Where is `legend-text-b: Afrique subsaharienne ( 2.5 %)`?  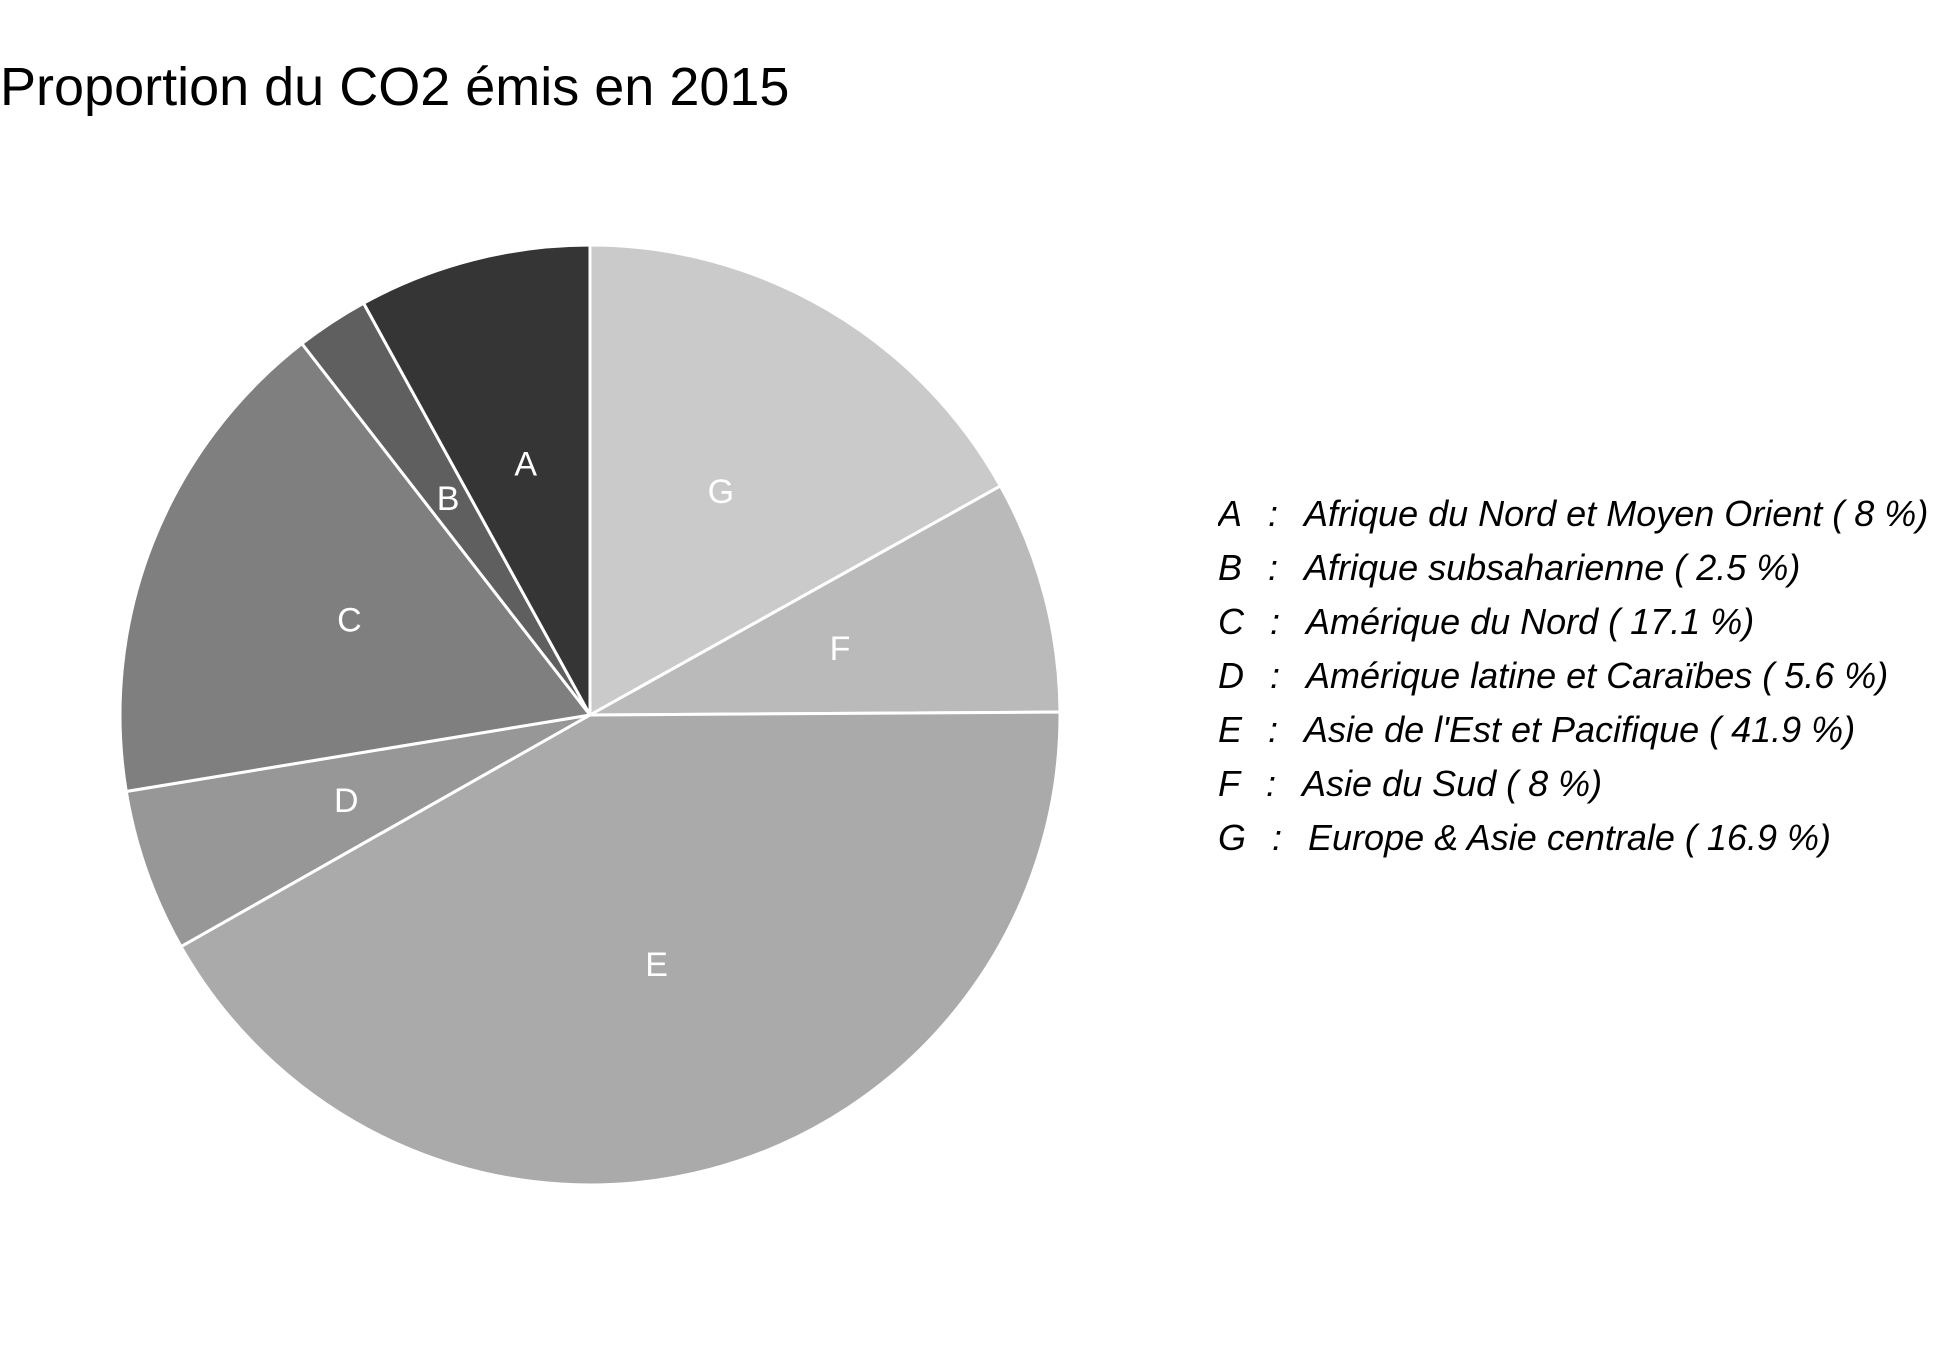
legend-text-b: Afrique subsaharienne ( 2.5 %) is located at coordinates (1552, 567).